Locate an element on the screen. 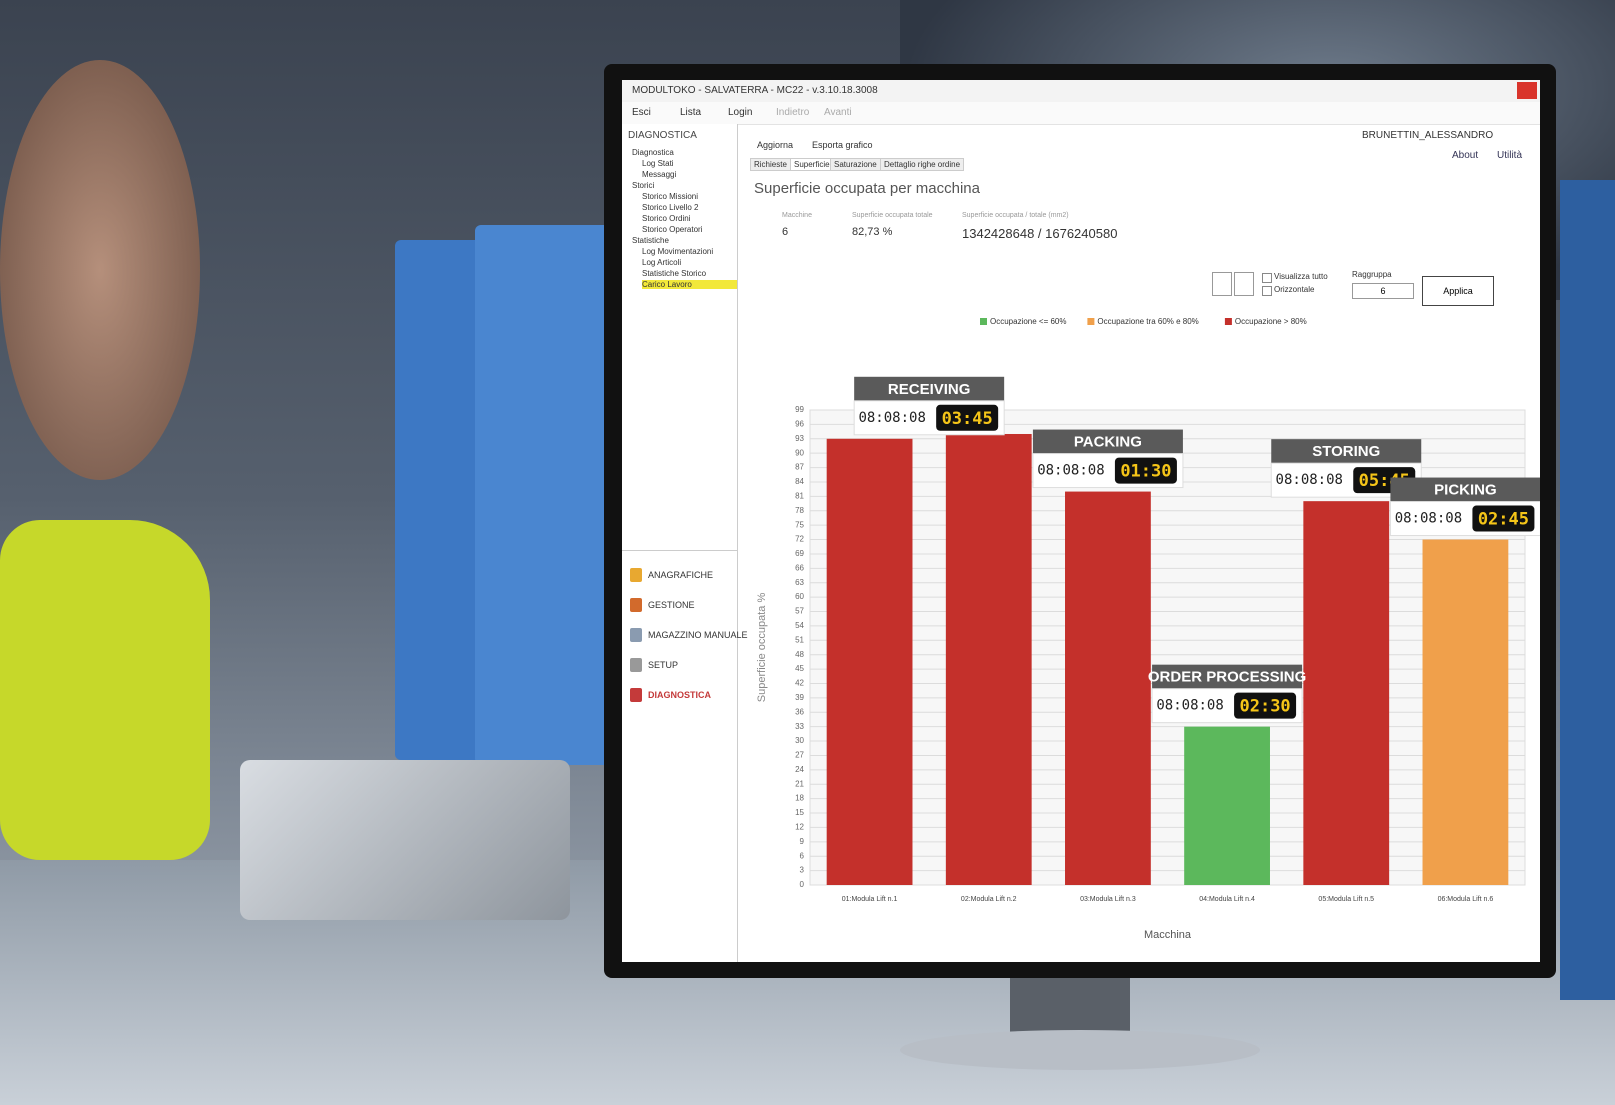 The image size is (1615, 1105). tree-item: Storico Operatori is located at coordinates (672, 229).